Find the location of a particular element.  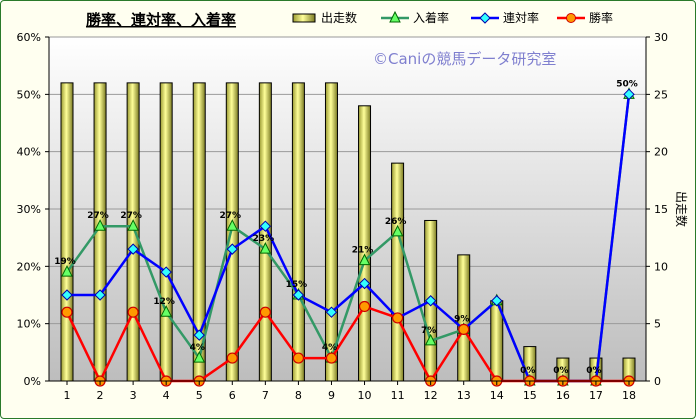

x-tick-label: 12 is located at coordinates (431, 395).